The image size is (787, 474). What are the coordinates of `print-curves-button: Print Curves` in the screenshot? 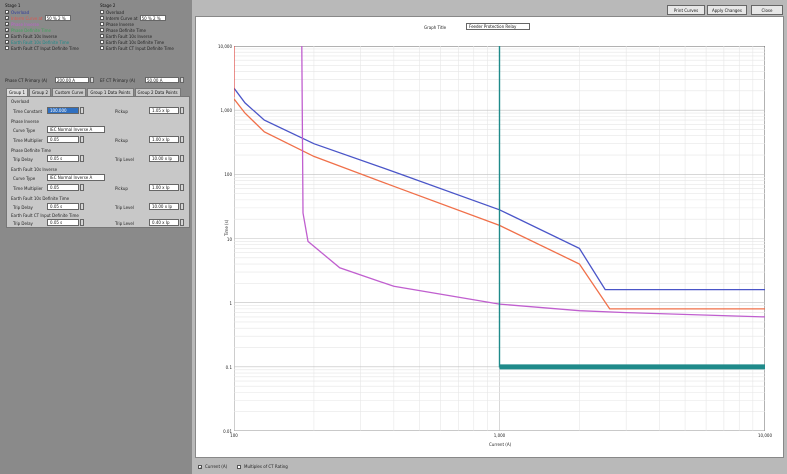 It's located at (686, 10).